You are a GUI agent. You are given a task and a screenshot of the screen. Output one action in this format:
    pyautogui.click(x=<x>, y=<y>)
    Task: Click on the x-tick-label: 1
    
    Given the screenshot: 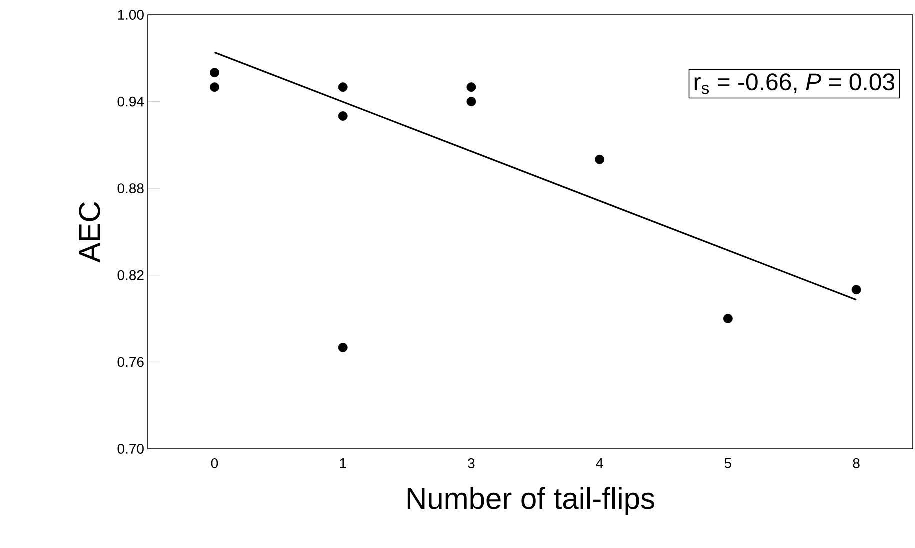 What is the action you would take?
    pyautogui.click(x=343, y=463)
    